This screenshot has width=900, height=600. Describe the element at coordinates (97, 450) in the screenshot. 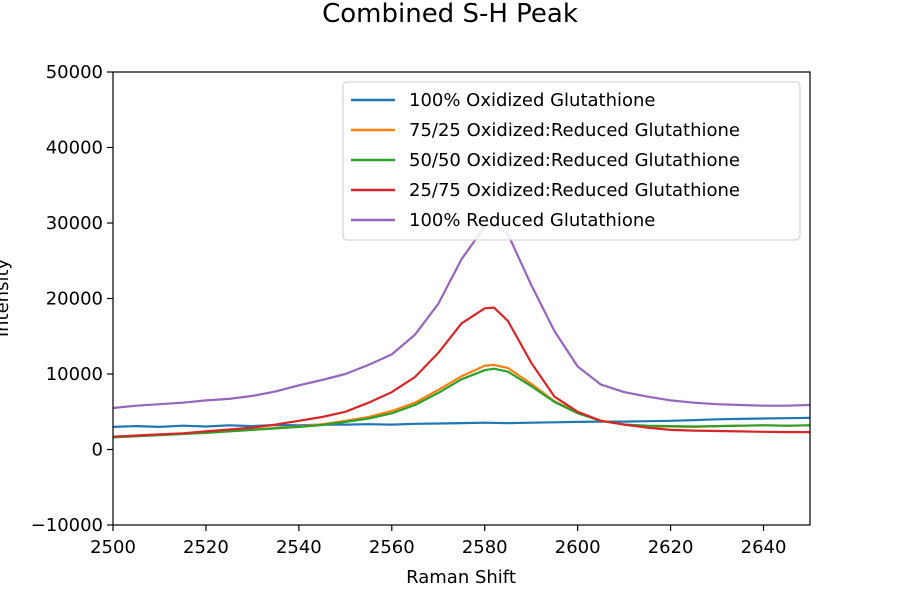

I see `y-tick-label: 0` at that location.